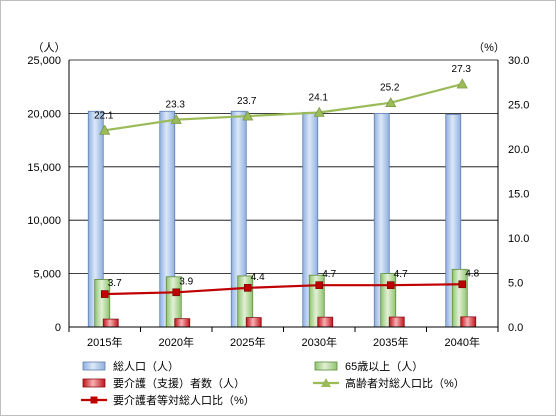 This screenshot has width=556, height=420. What do you see at coordinates (47, 275) in the screenshot?
I see `left-tick-label: 5,000` at bounding box center [47, 275].